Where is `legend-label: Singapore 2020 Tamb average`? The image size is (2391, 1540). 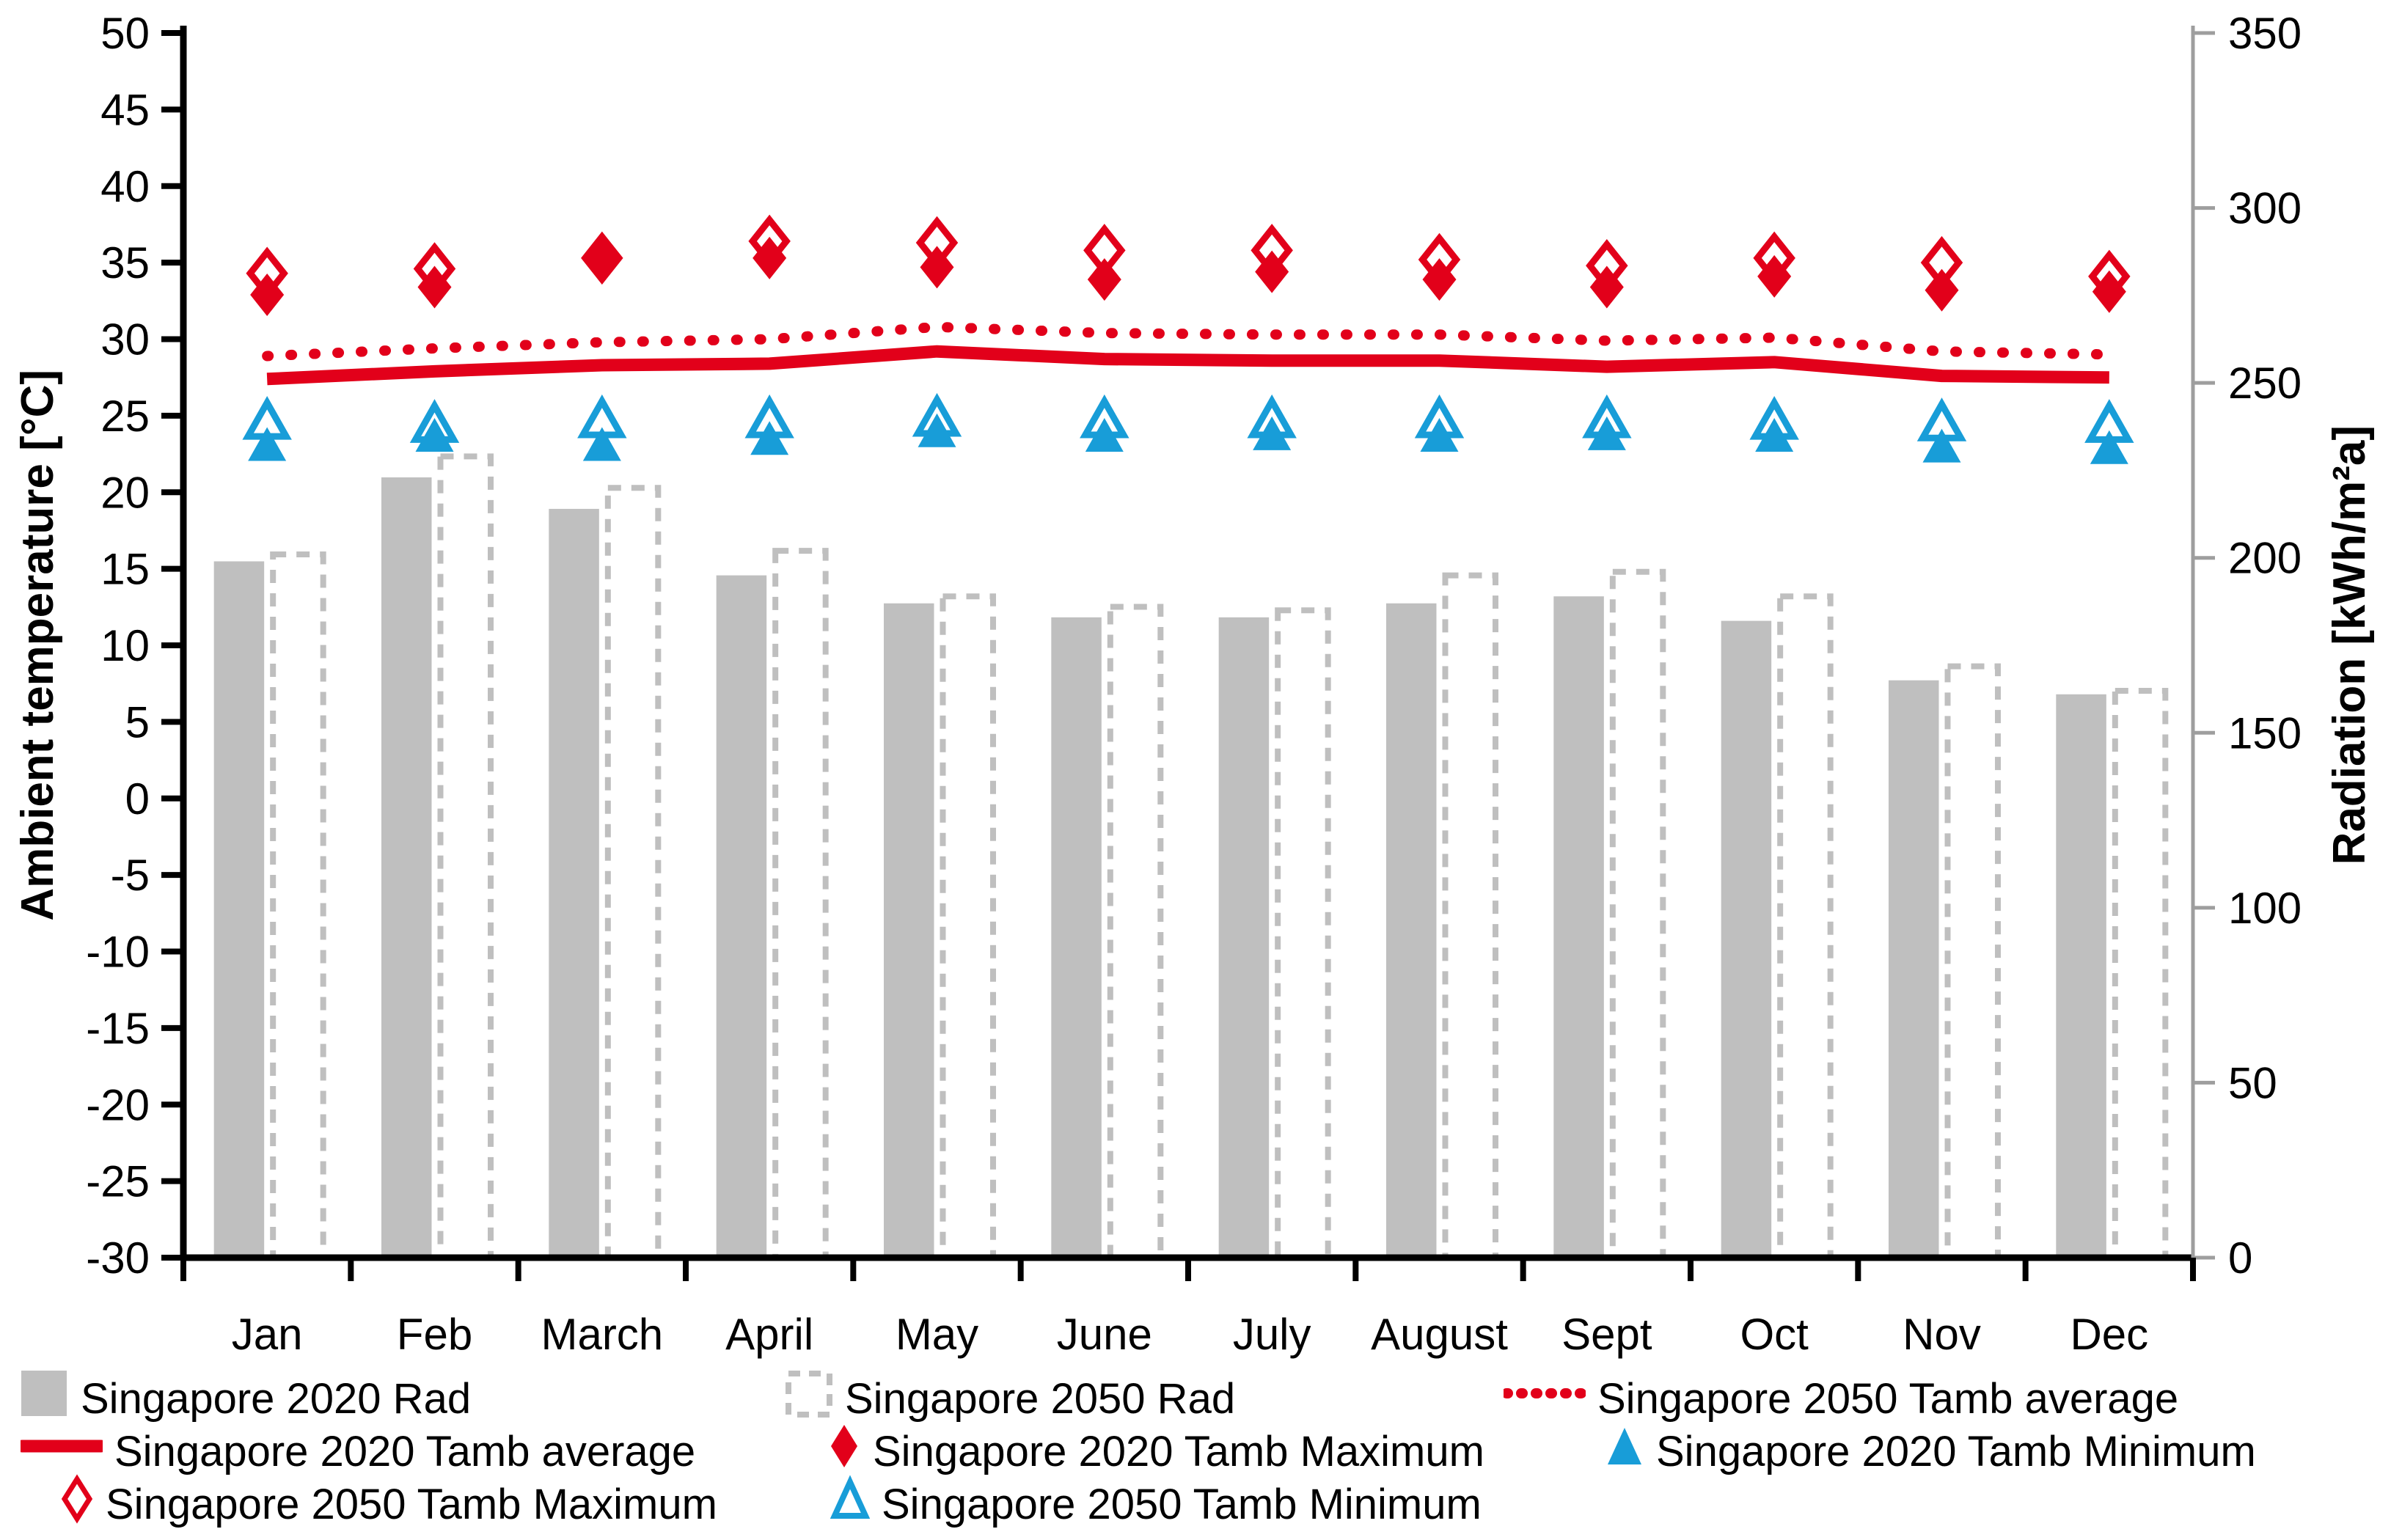
legend-label: Singapore 2020 Tamb average is located at coordinates (405, 1451).